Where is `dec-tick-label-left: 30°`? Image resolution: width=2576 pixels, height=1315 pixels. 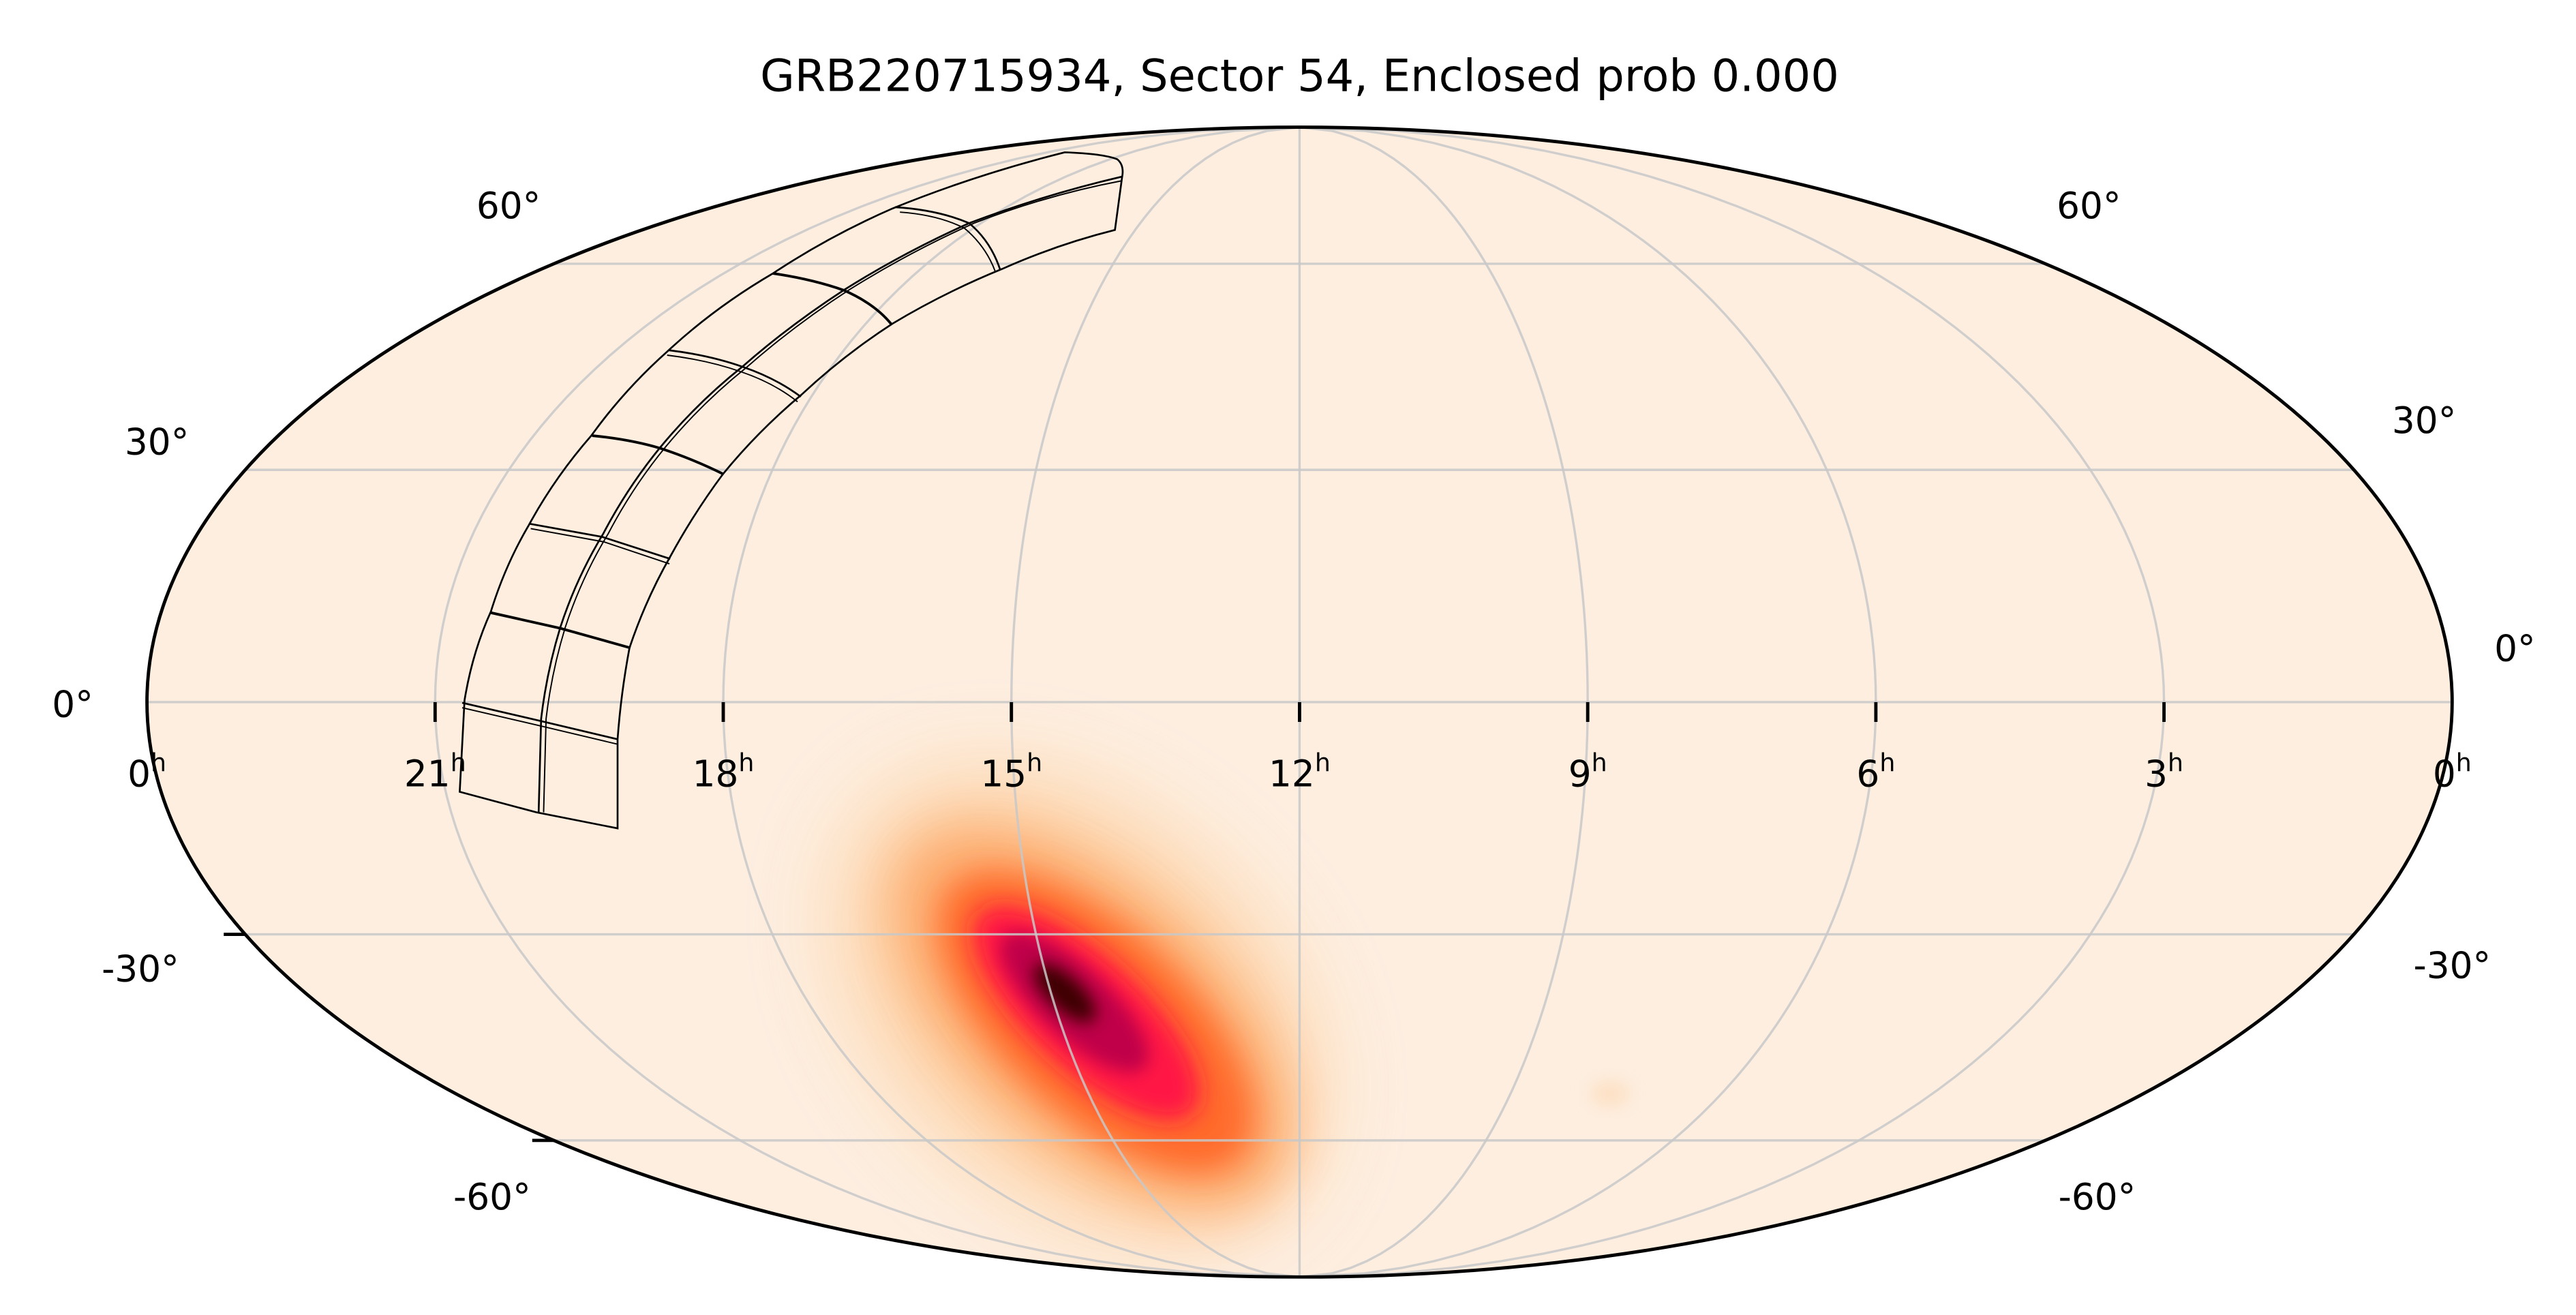
dec-tick-label-left: 30° is located at coordinates (157, 442).